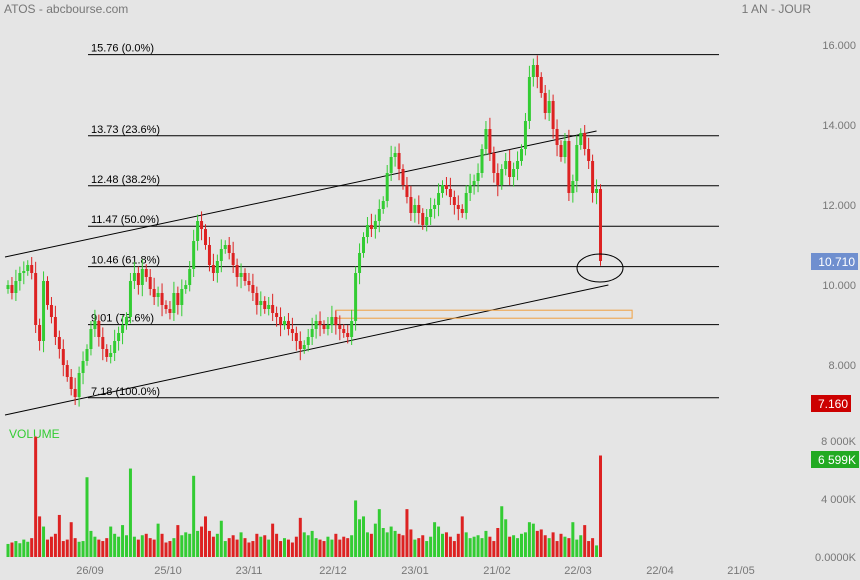 The width and height of the screenshot is (860, 580). Describe the element at coordinates (831, 403) in the screenshot. I see `low-price-badge-bg` at that location.